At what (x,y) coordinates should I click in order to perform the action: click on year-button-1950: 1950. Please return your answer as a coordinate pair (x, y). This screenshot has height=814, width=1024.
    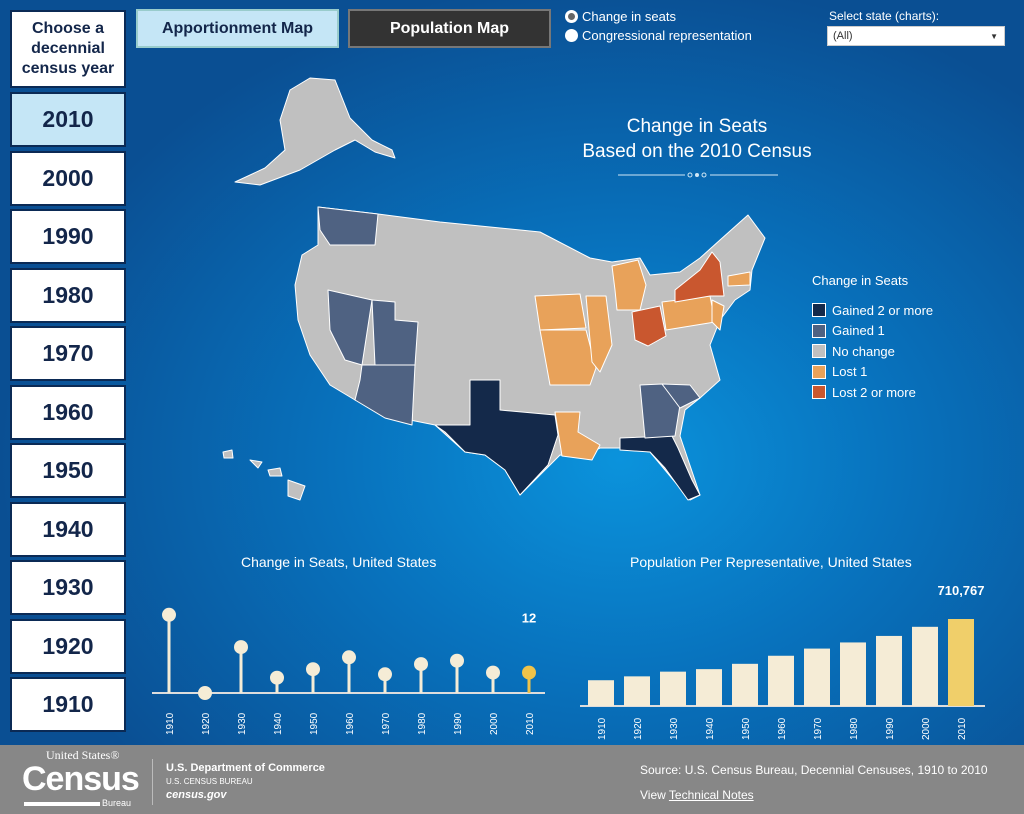
    Looking at the image, I should click on (68, 470).